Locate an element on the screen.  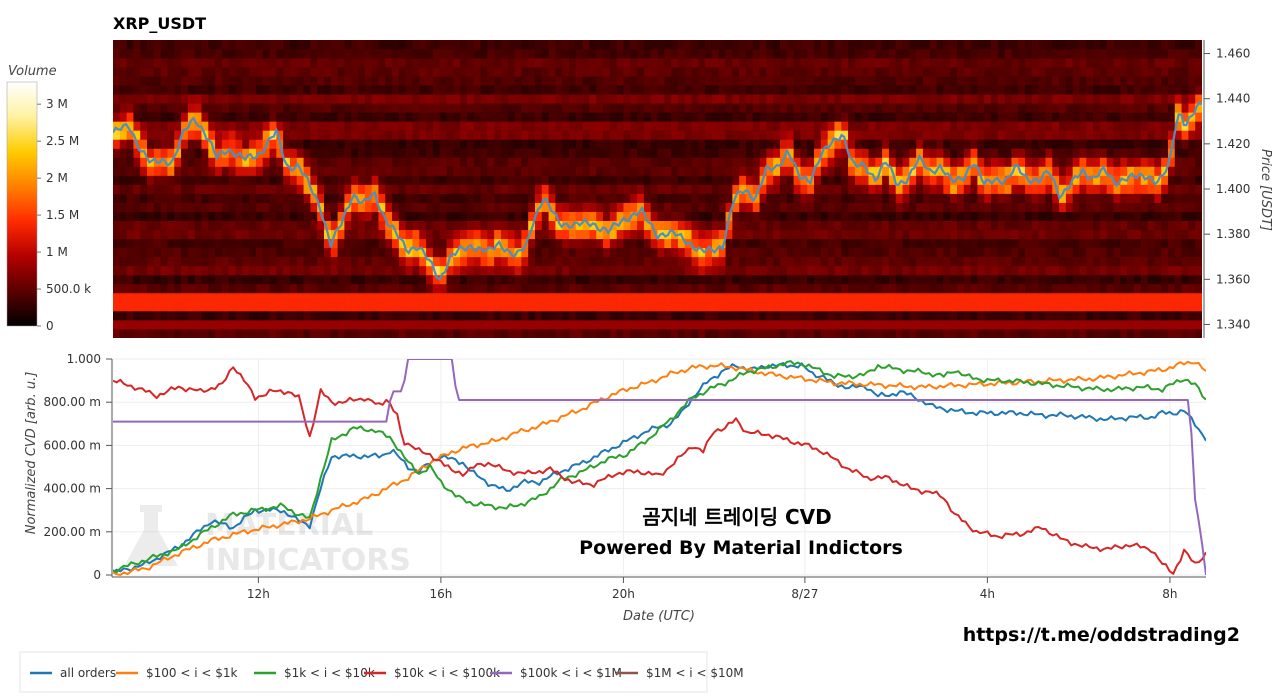
cvd-x-tick-label: 4h is located at coordinates (987, 594).